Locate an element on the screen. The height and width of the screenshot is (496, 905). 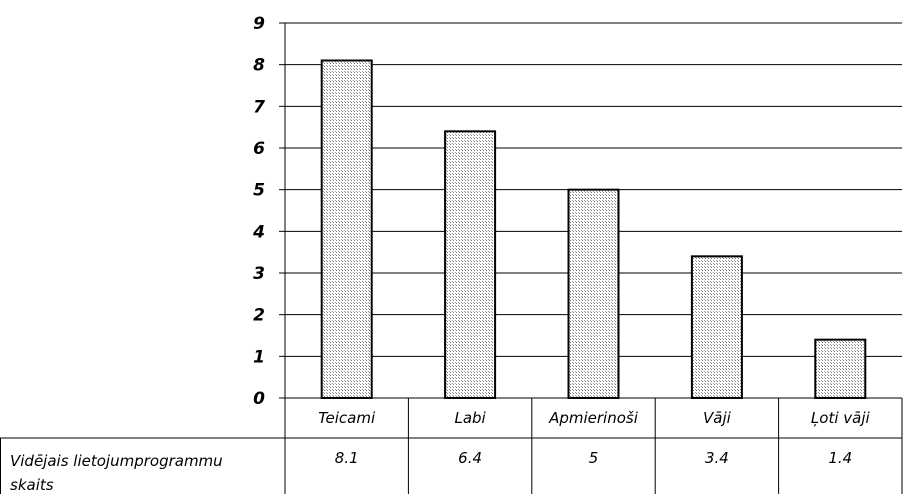
category-label: Ļoti vāji is located at coordinates (841, 418).